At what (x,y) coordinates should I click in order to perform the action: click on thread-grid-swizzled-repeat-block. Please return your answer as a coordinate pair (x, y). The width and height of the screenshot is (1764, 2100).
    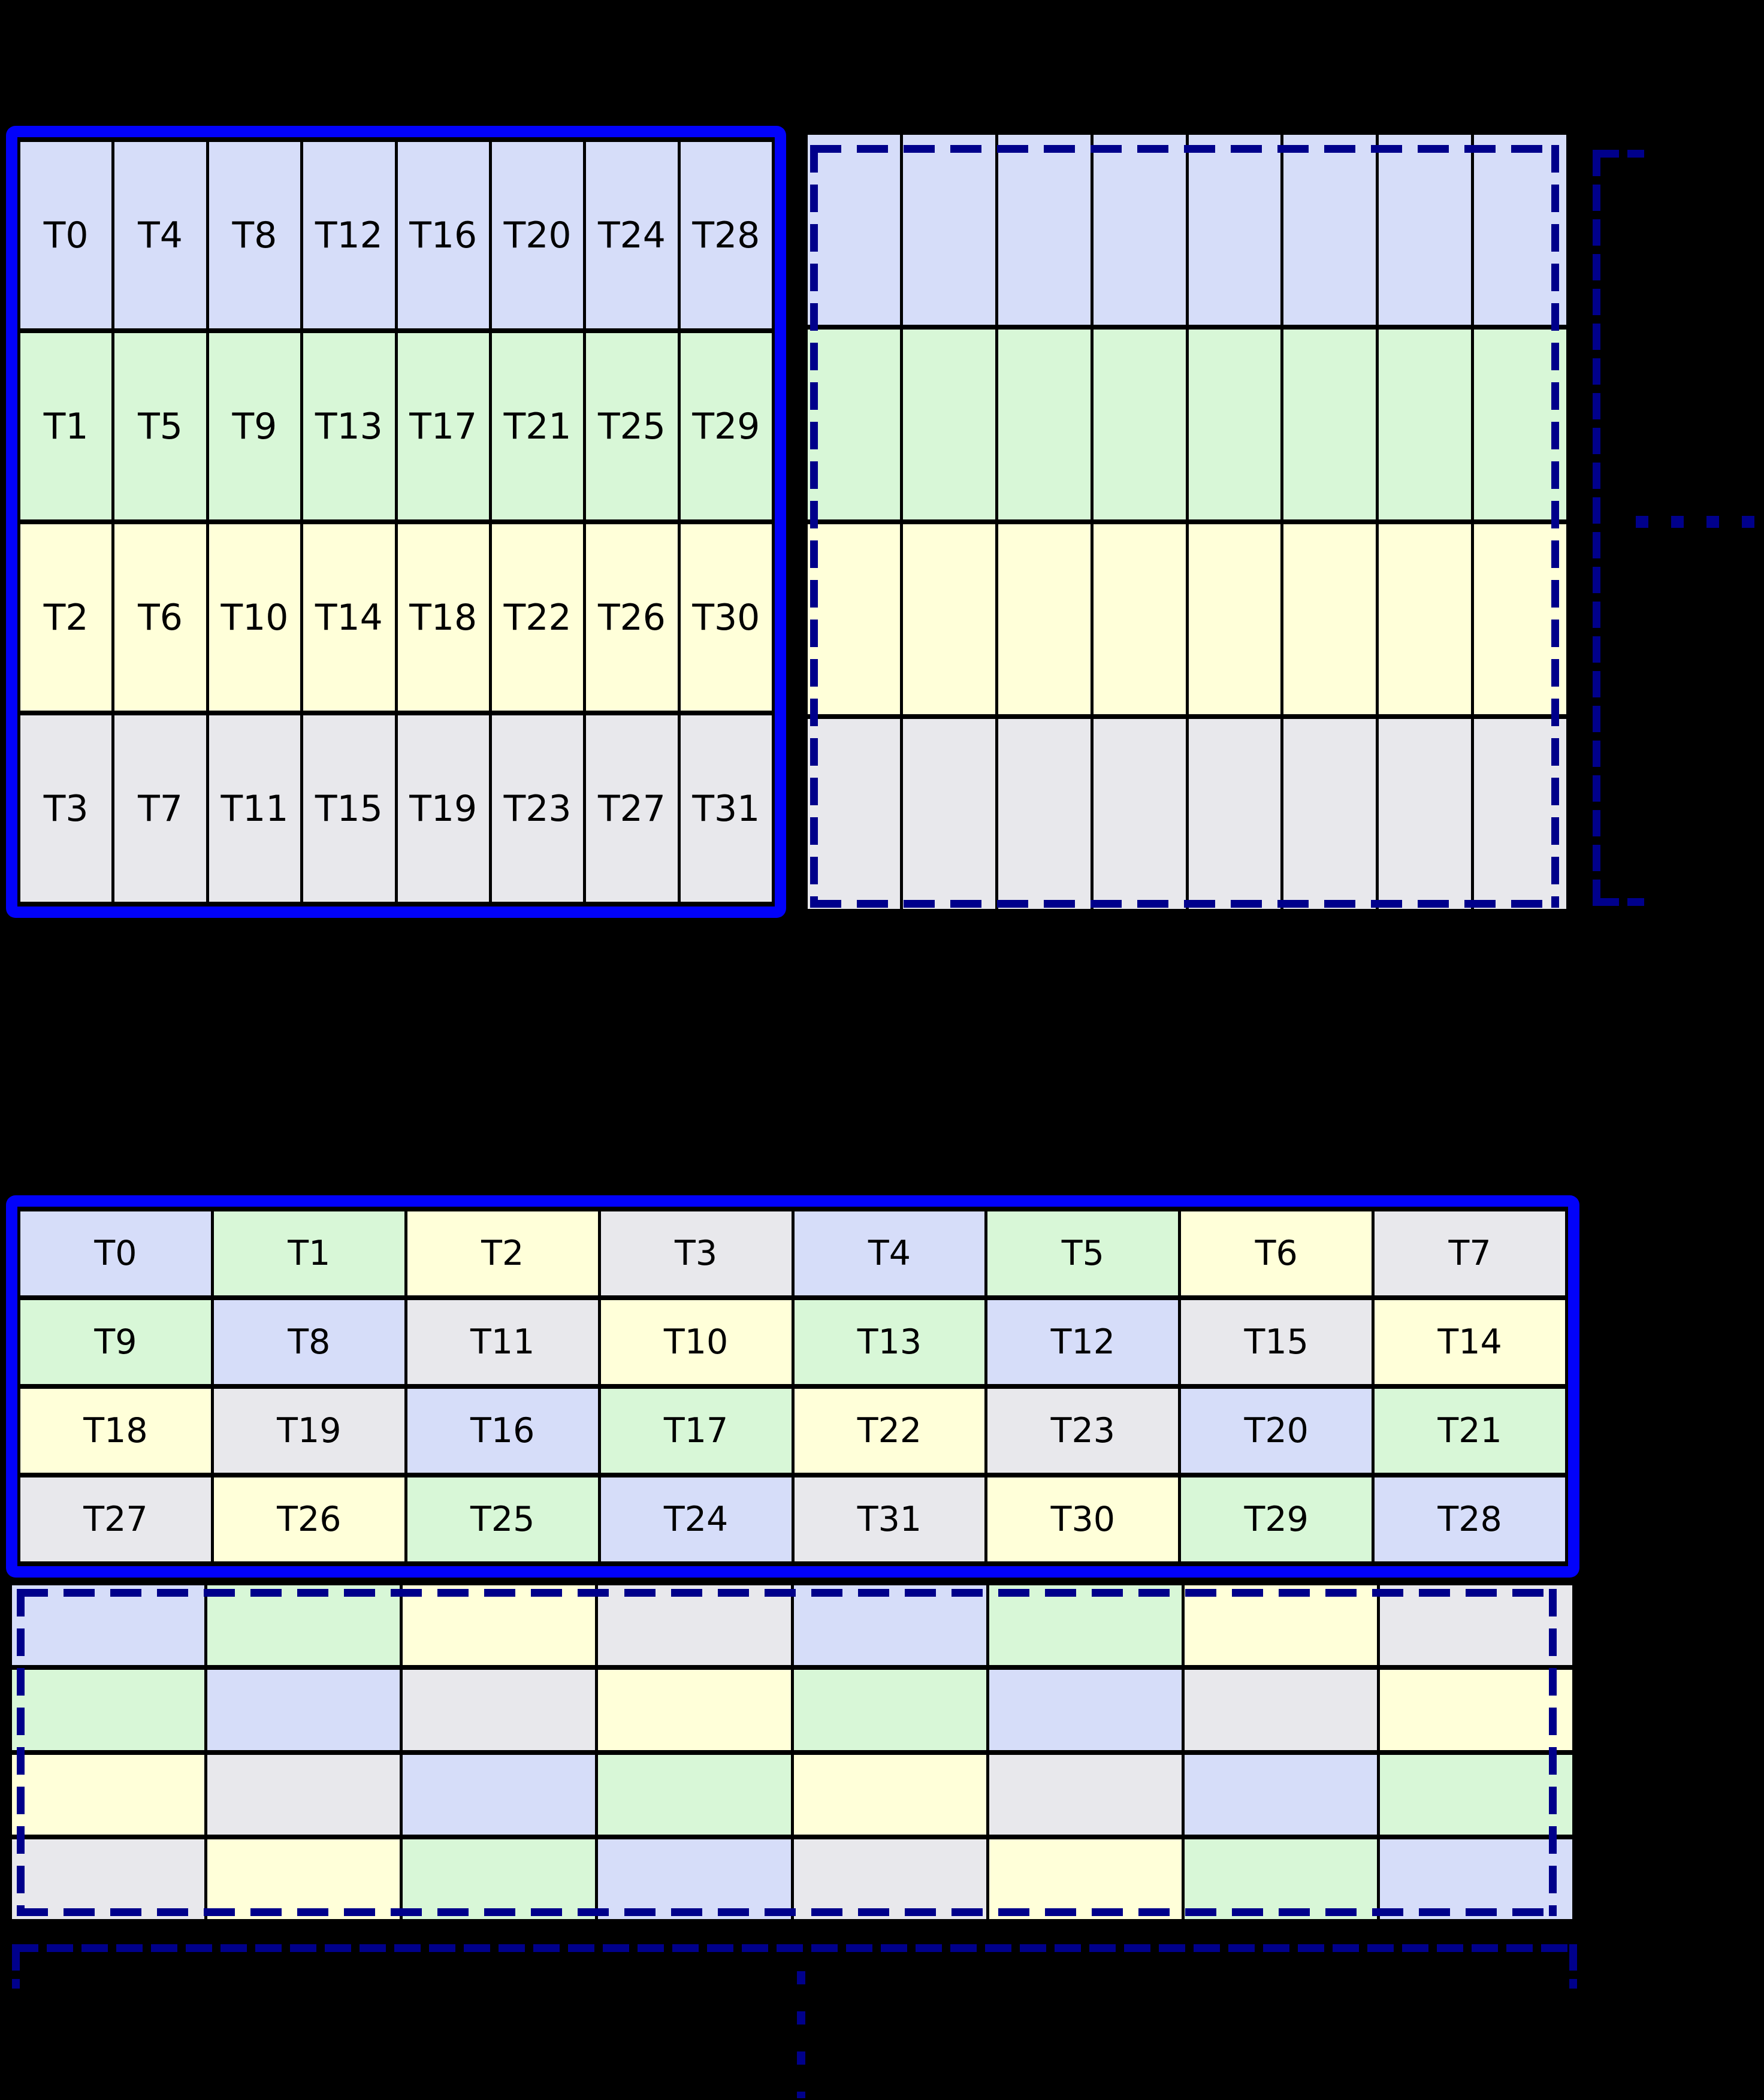
    Looking at the image, I should click on (792, 1752).